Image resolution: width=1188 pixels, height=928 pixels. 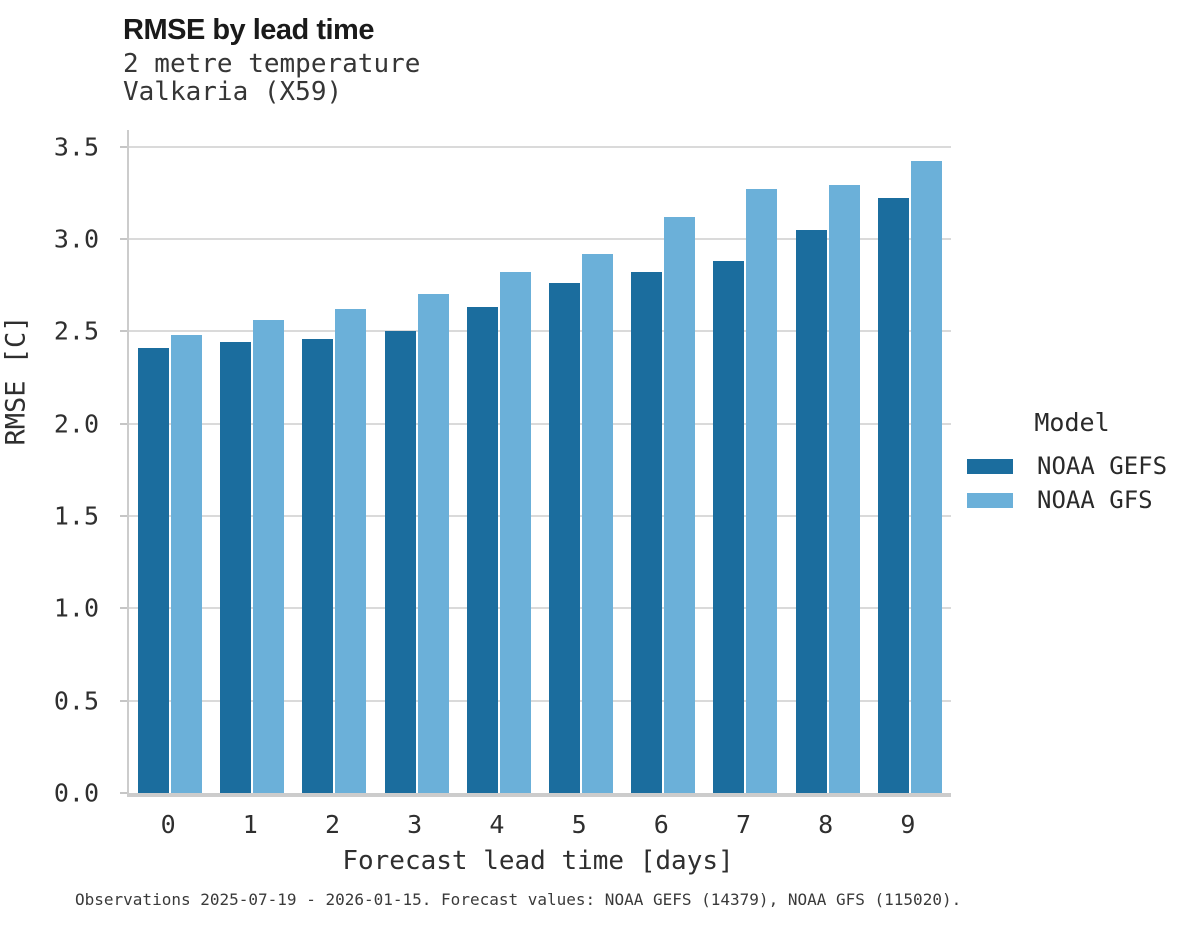 I want to click on y-tick-label-3.5: 3.5, so click(x=76, y=147).